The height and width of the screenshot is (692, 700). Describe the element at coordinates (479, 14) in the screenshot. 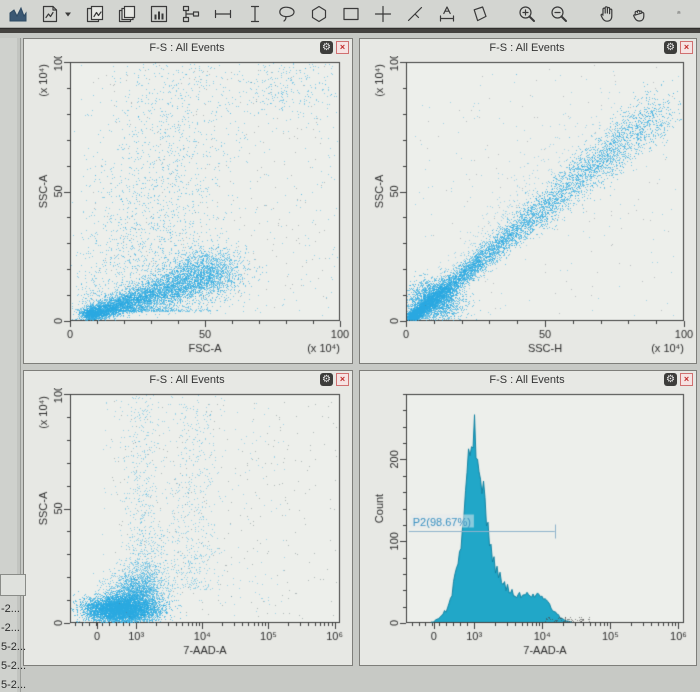

I see `freeform-gate-icon` at that location.